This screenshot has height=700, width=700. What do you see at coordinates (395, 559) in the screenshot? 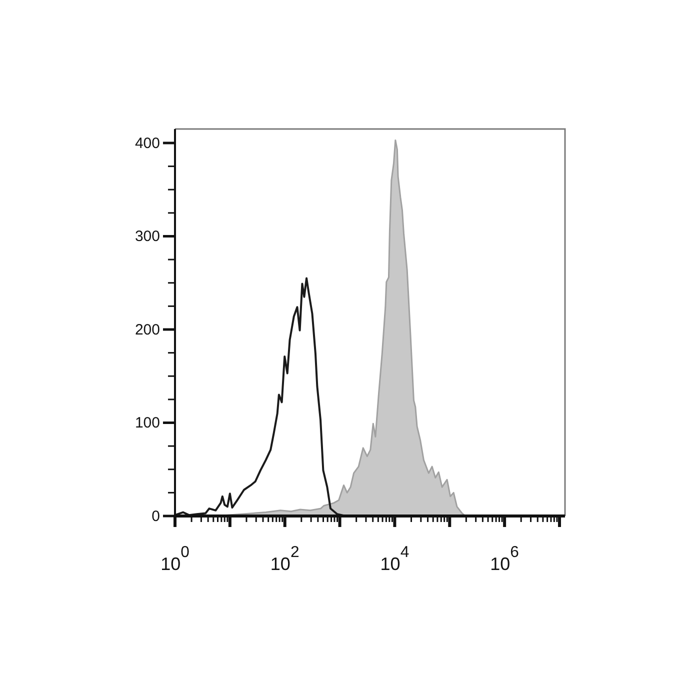
I see `x-tick-label: 10$^{4}$` at bounding box center [395, 559].